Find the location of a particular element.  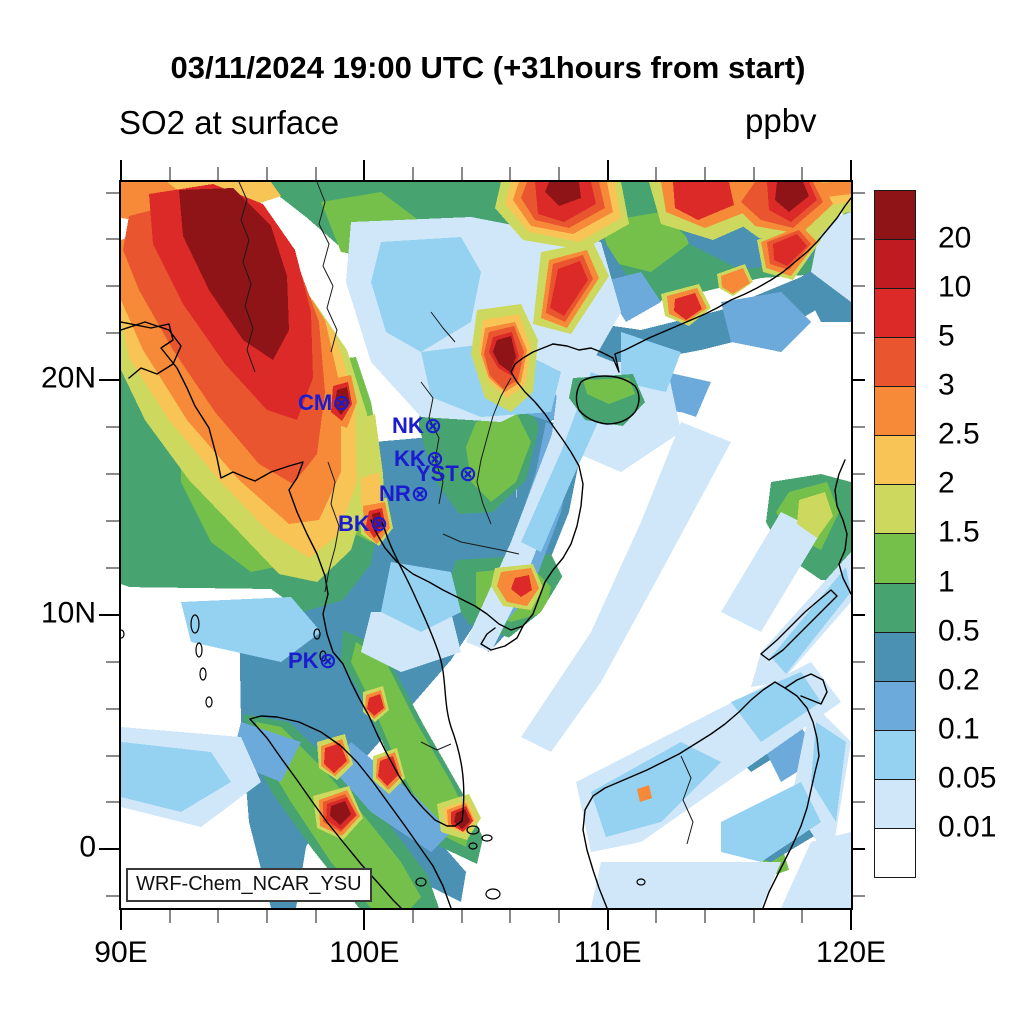

colorbar-level-label: 20 is located at coordinates (955, 238).